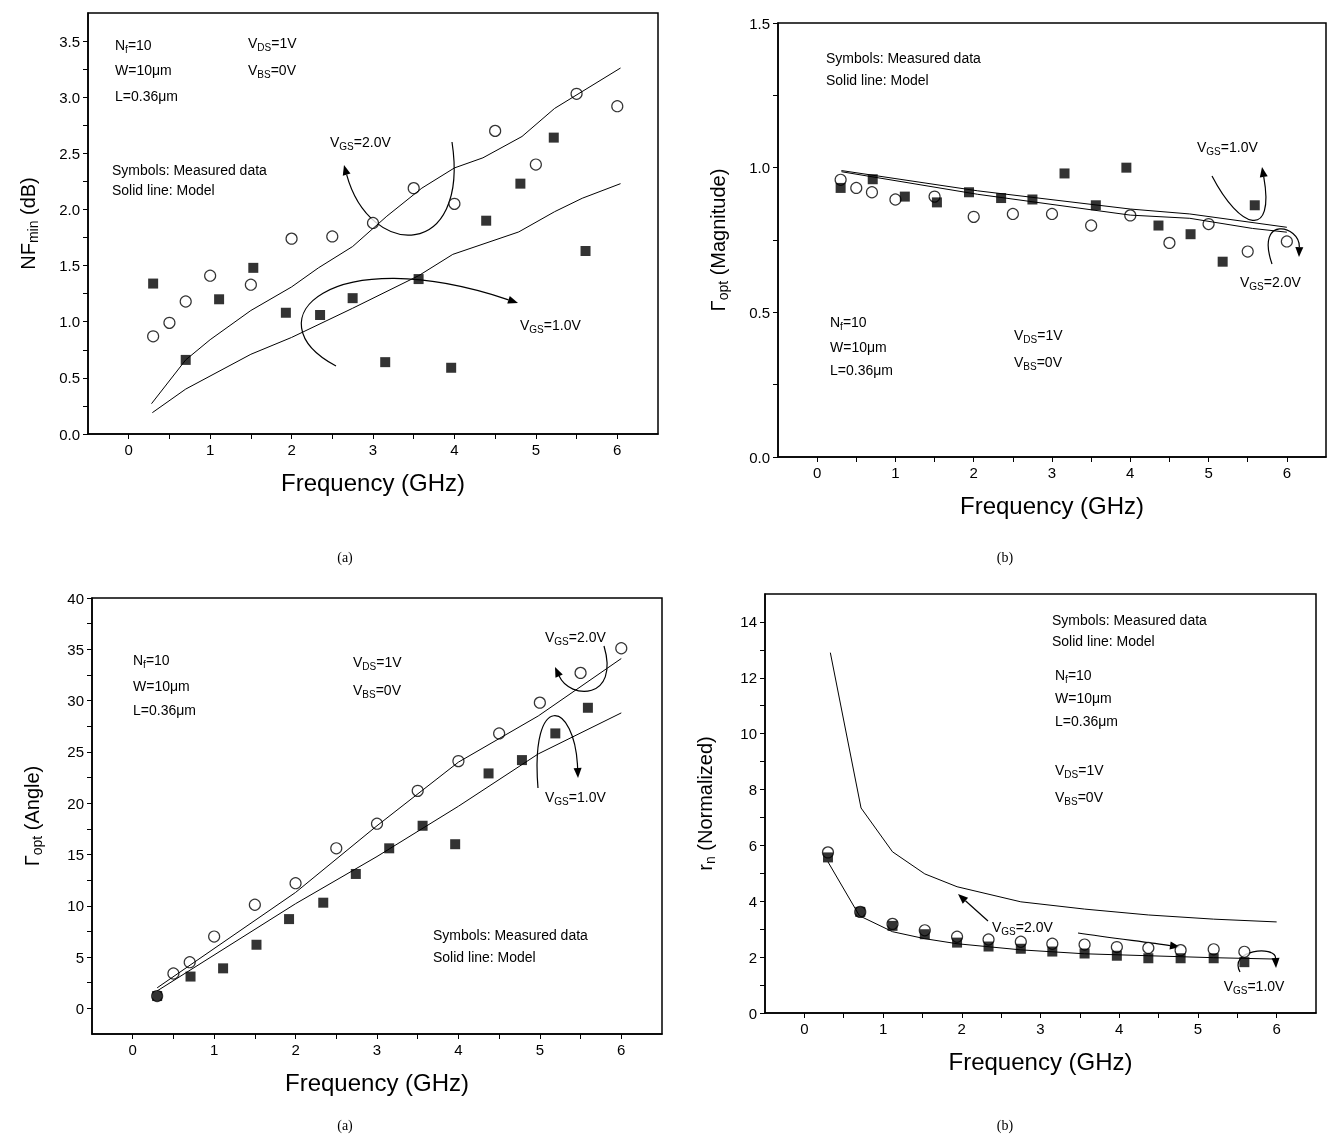  I want to click on y-tick-label: 30, so click(75, 701).